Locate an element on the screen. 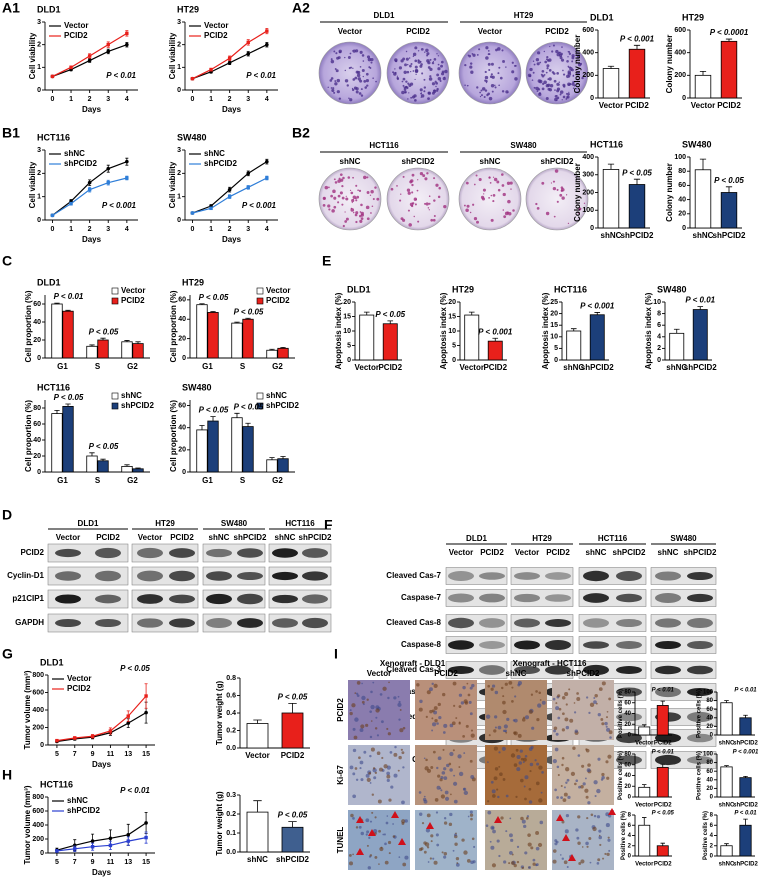 Image resolution: width=766 pixels, height=878 pixels. y-tick-label: 200 is located at coordinates (38, 727).